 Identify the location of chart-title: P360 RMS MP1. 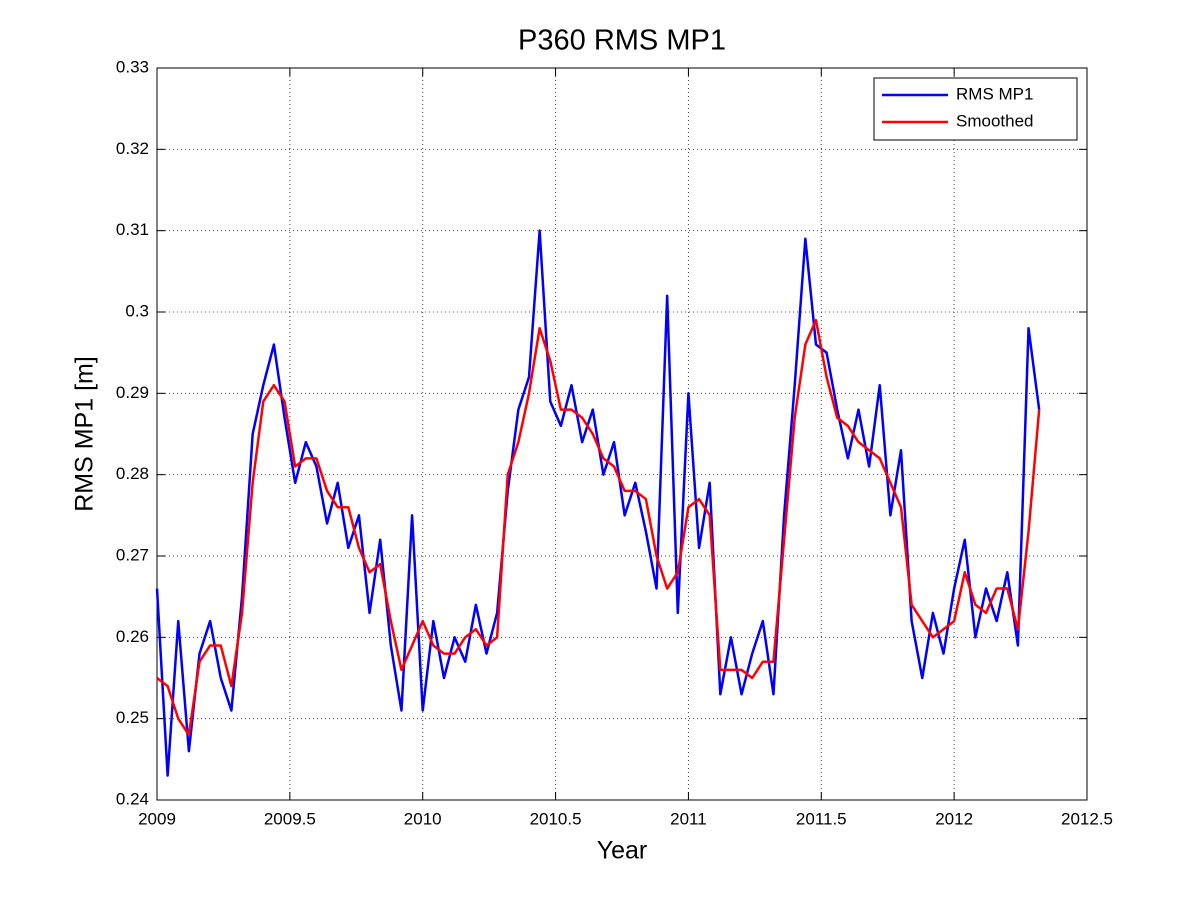
(622, 41).